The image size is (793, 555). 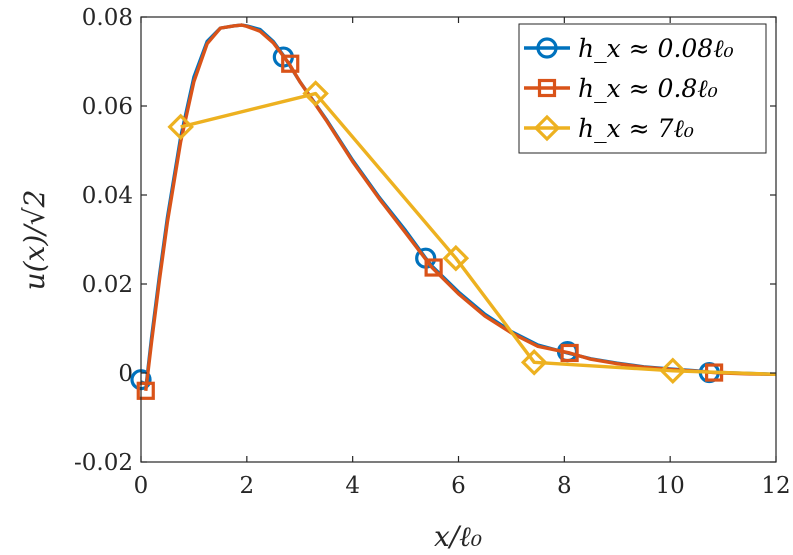 I want to click on legend-entry: h_x ≈ 0.08ℓ₀, so click(x=629, y=48).